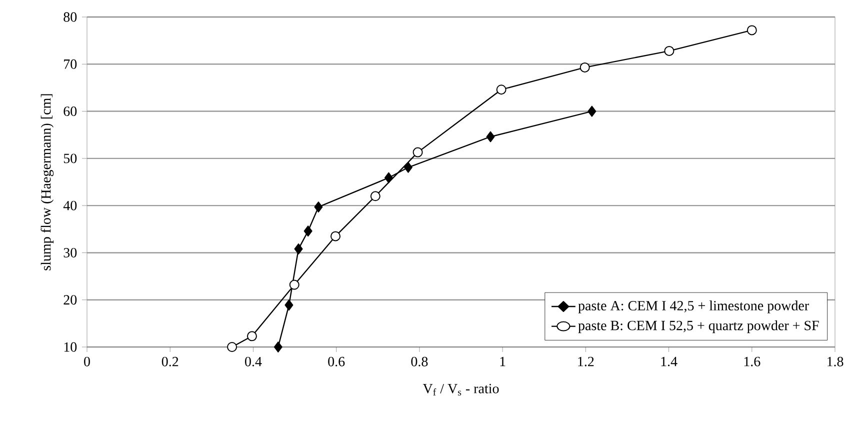 This screenshot has height=434, width=854. Describe the element at coordinates (70, 159) in the screenshot. I see `y-tick-label: 50` at that location.